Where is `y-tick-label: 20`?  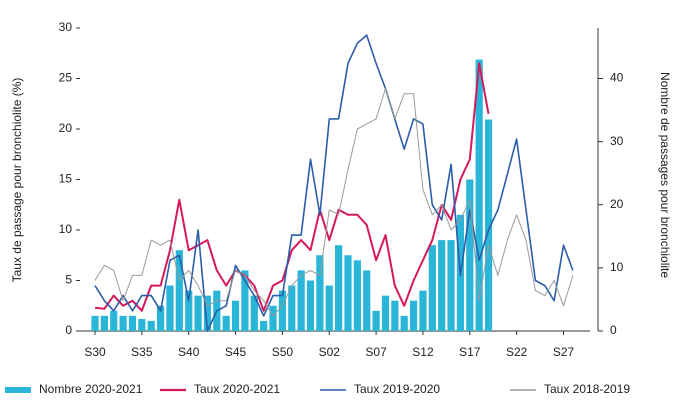 y-tick-label: 20 is located at coordinates (66, 128).